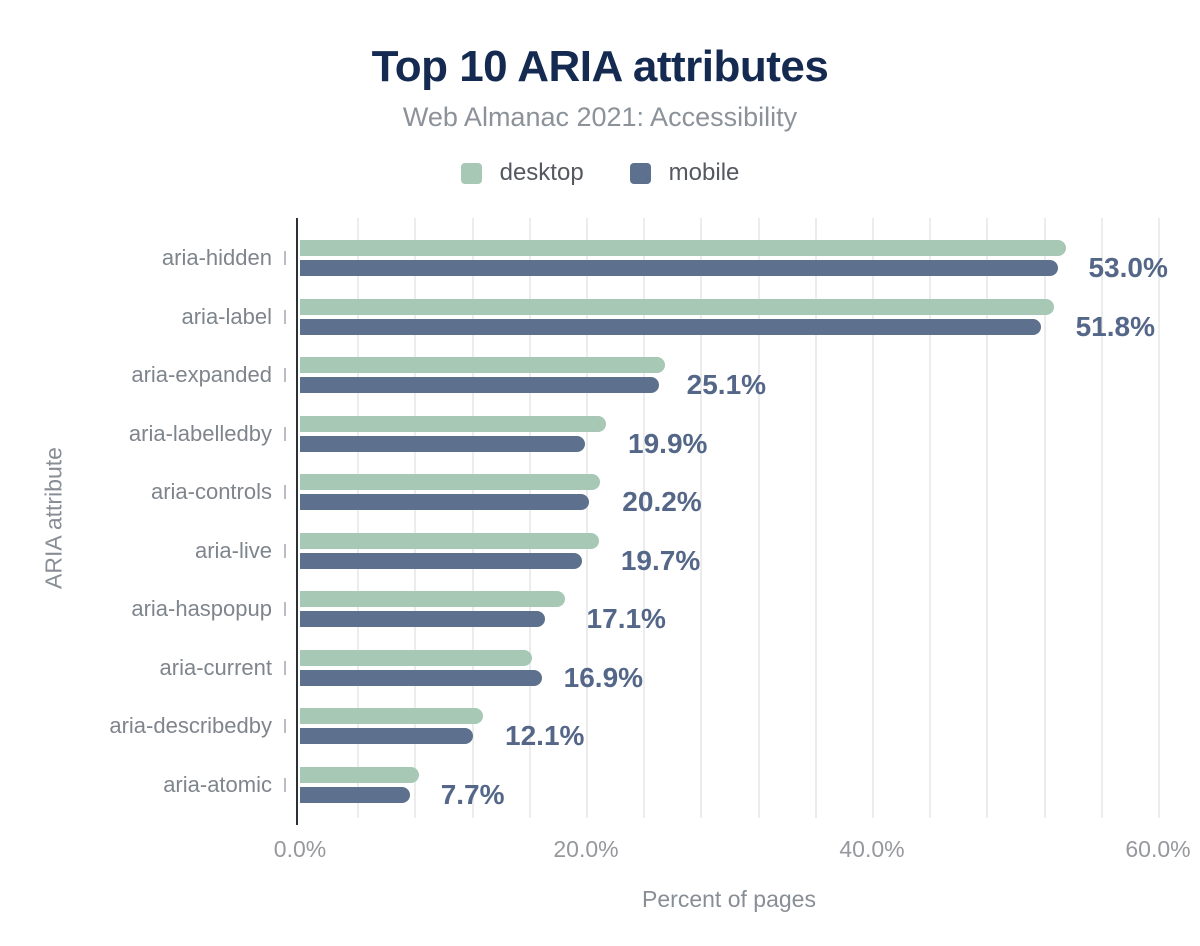  I want to click on category-tick-aria-hidden, so click(285, 258).